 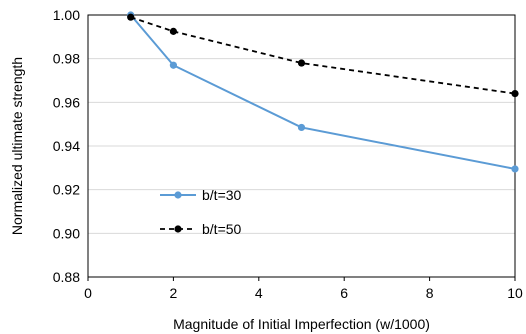 What do you see at coordinates (222, 195) in the screenshot?
I see `legend-label: b/t=30` at bounding box center [222, 195].